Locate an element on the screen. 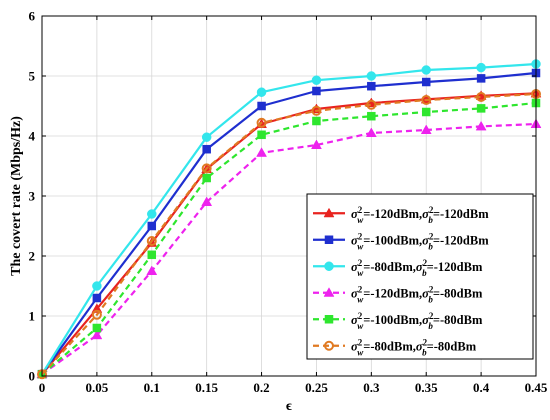 The height and width of the screenshot is (420, 550). legend-entry: σ2 w=-120dBm,σ2 b=-80dBm is located at coordinates (398, 294).